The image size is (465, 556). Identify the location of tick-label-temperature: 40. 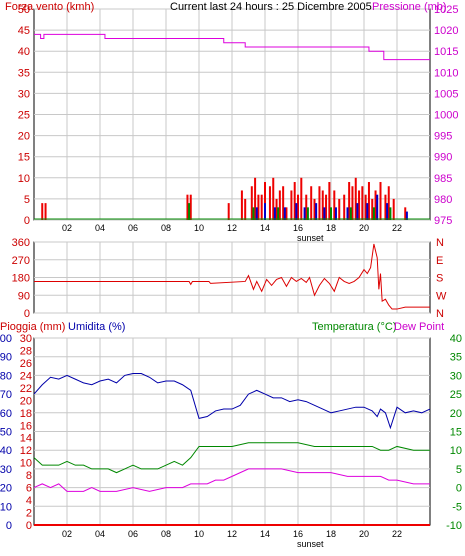
(456, 339).